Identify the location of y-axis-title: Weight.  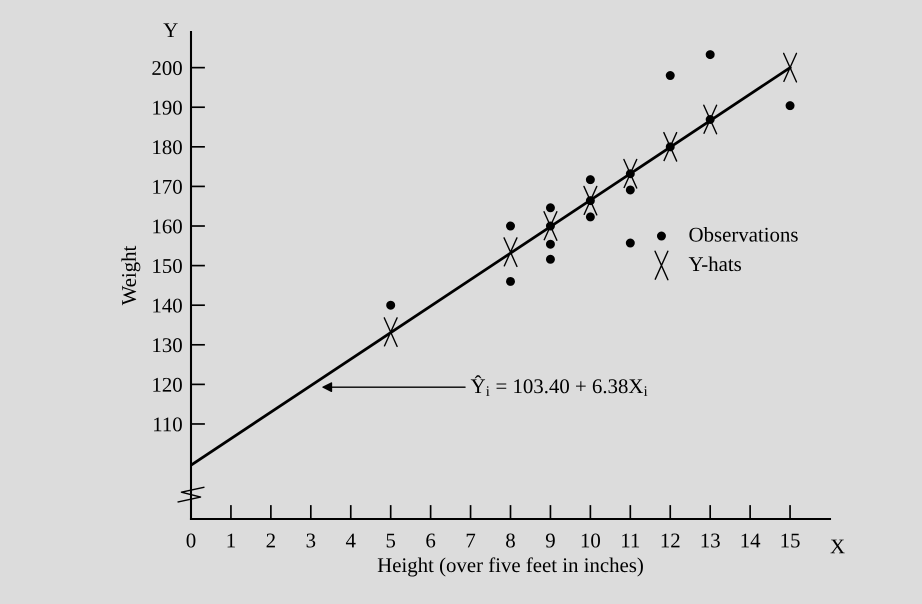
(130, 276).